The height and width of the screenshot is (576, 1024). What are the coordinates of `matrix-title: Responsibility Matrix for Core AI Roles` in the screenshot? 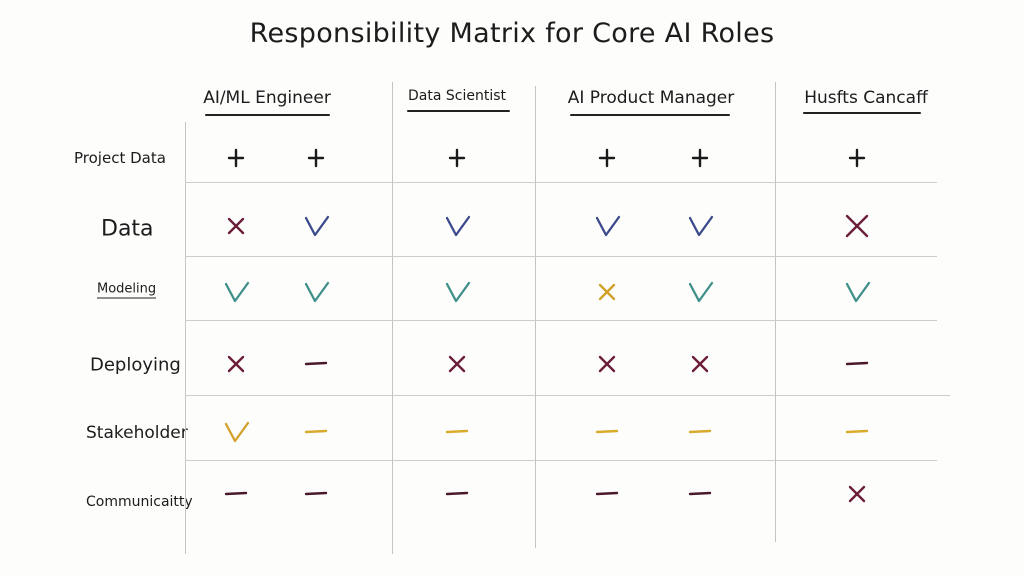 It's located at (512, 33).